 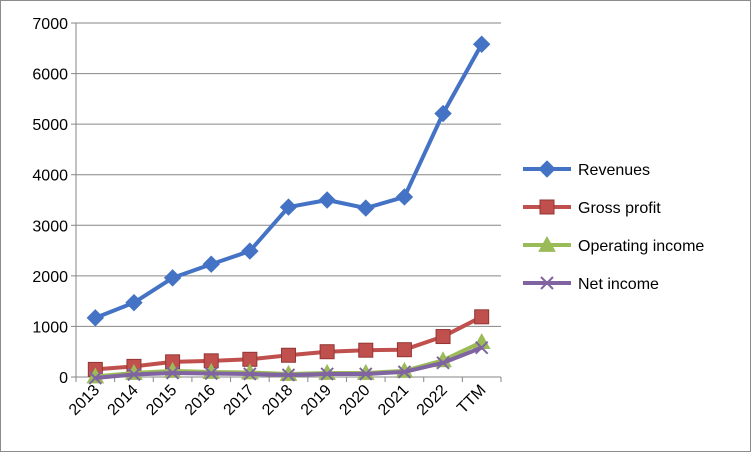 I want to click on xtick-label-2021: 2021, so click(x=393, y=400).